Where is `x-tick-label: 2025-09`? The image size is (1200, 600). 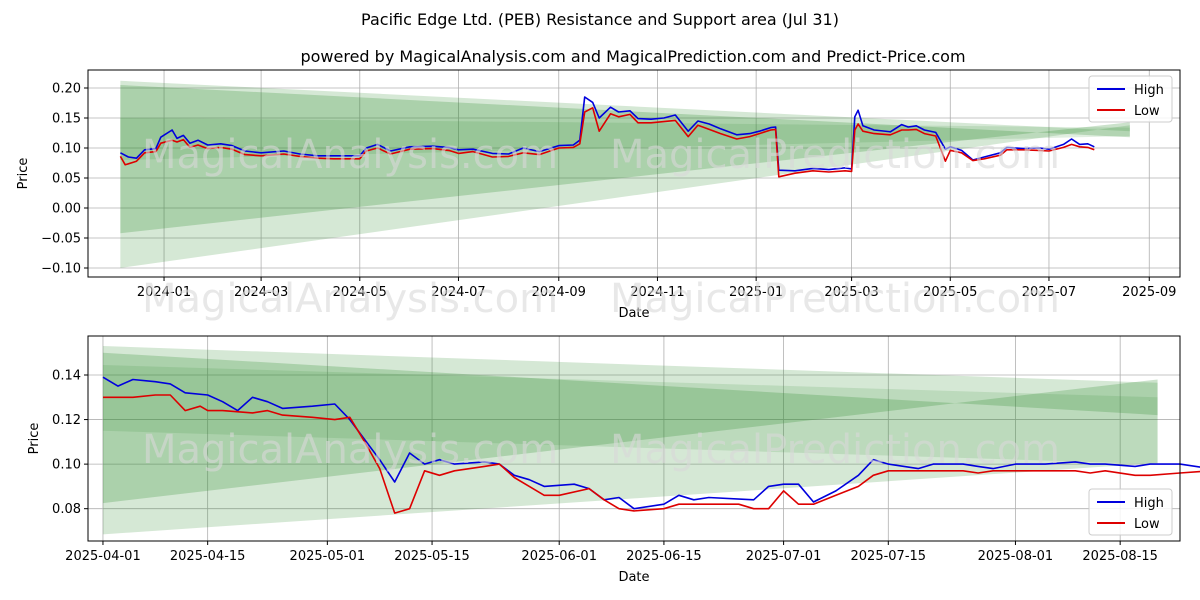 x-tick-label: 2025-09 is located at coordinates (1149, 292).